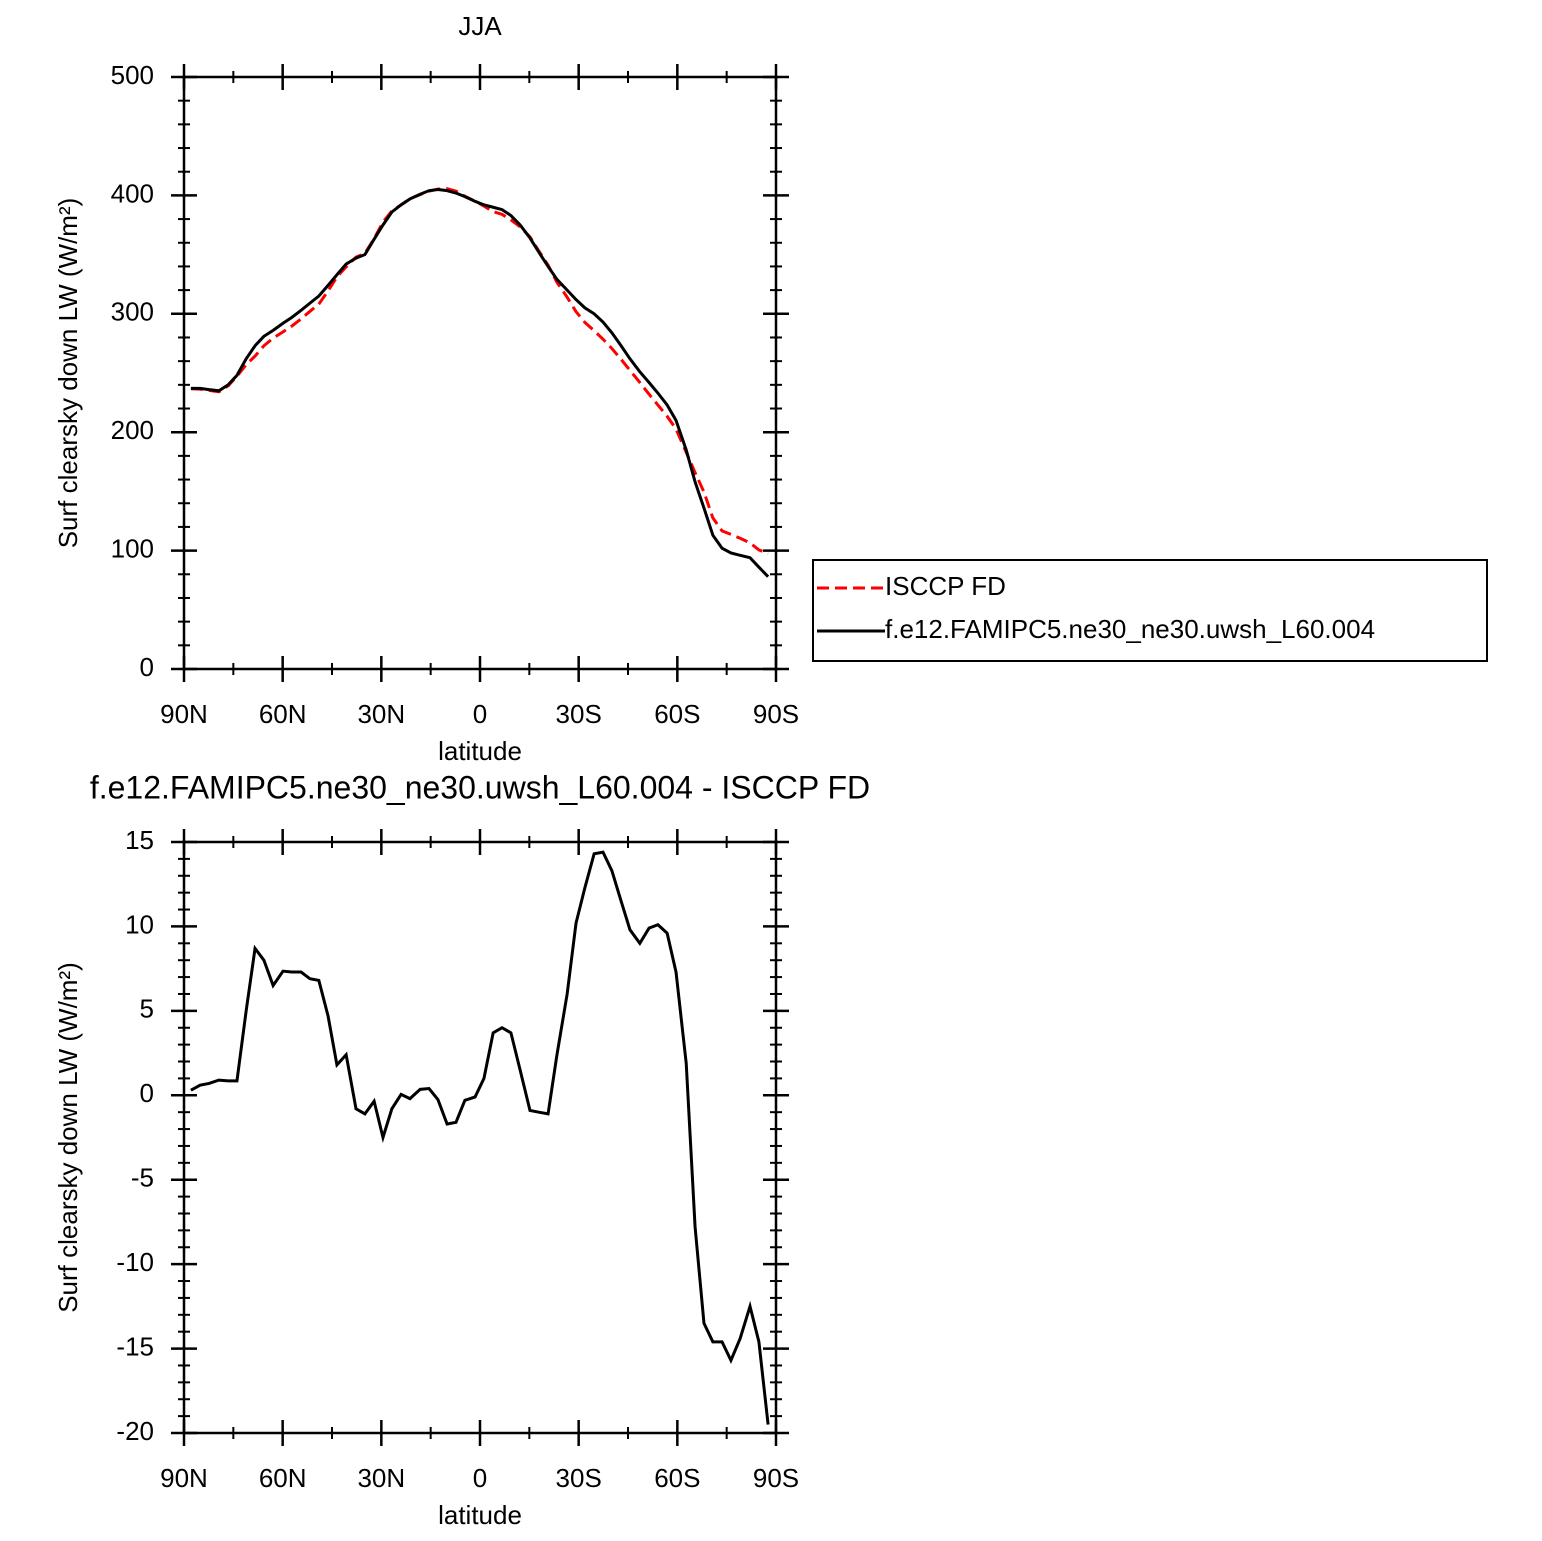 This screenshot has height=1541, width=1542. What do you see at coordinates (139, 840) in the screenshot?
I see `y-tick-label: 15` at bounding box center [139, 840].